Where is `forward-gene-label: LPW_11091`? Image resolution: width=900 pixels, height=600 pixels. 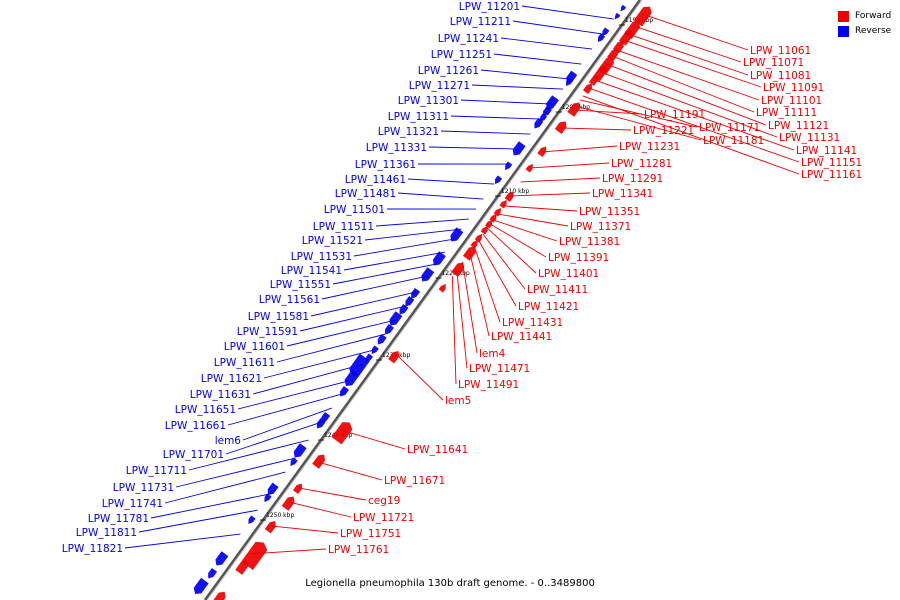
forward-gene-label: LPW_11091 is located at coordinates (793, 88).